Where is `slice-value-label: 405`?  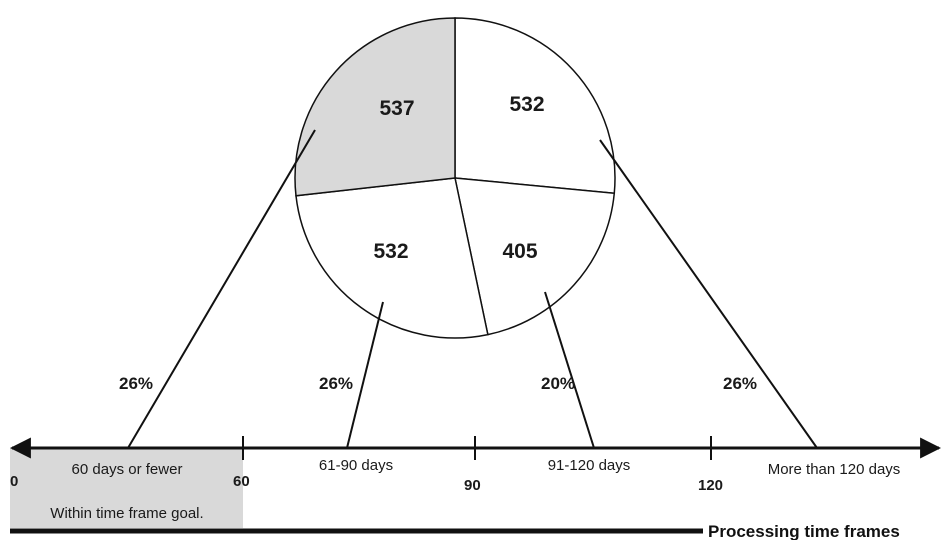
slice-value-label: 405 is located at coordinates (519, 251).